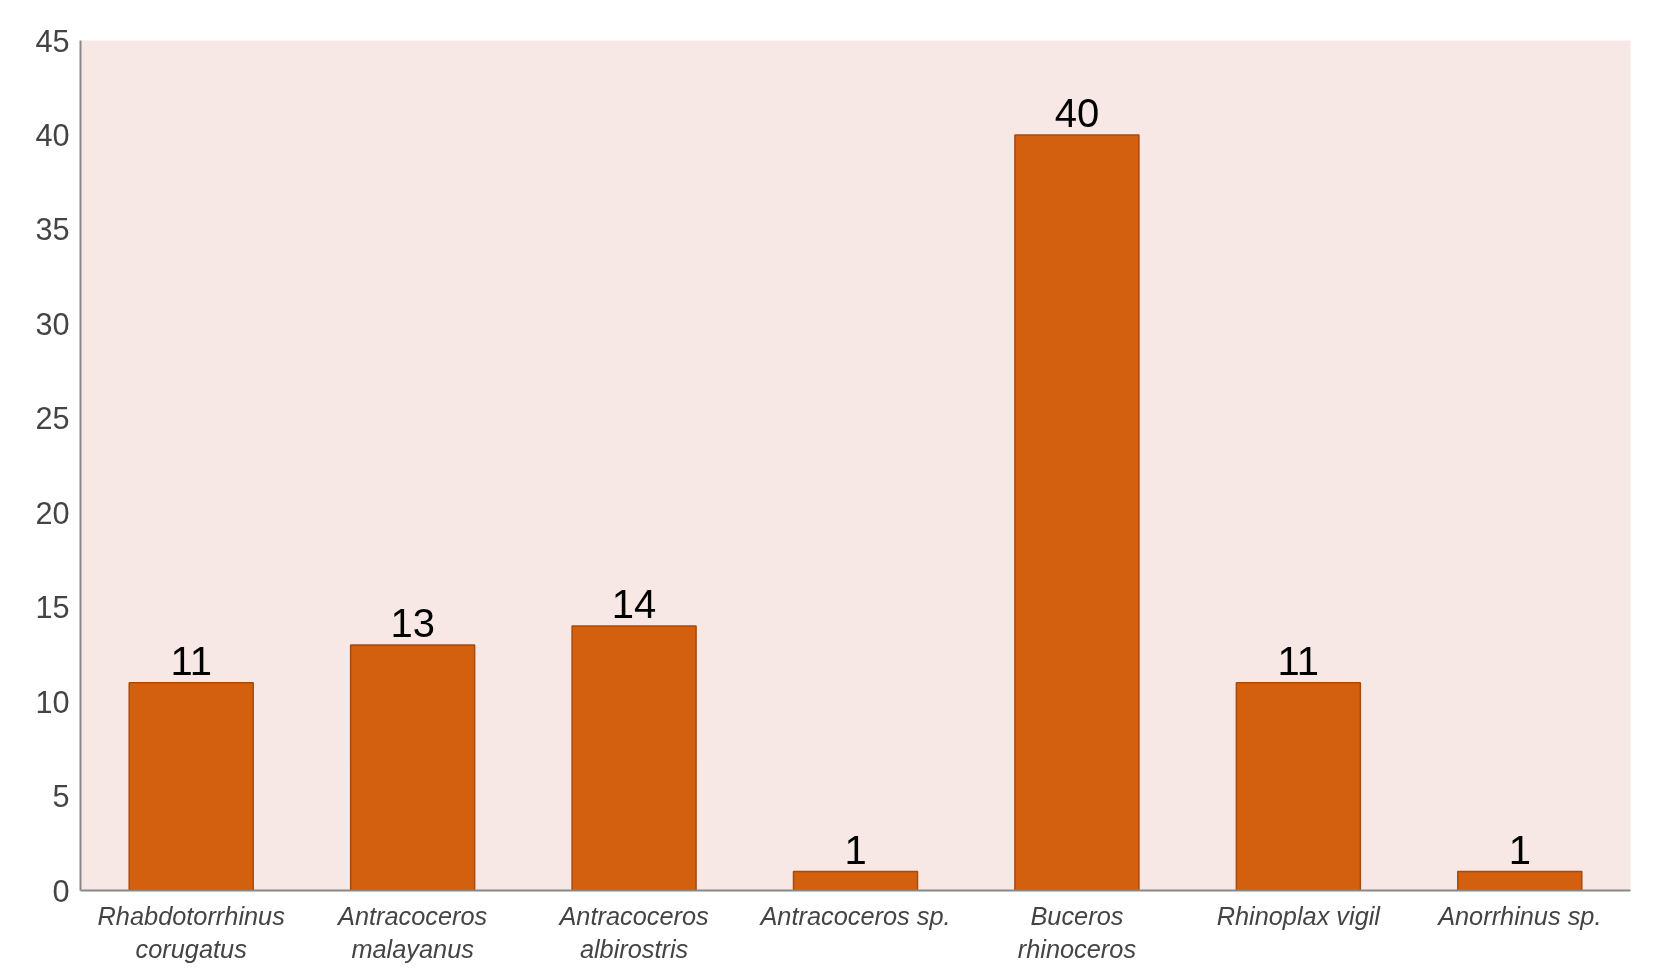 This screenshot has width=1654, height=978. Describe the element at coordinates (52, 607) in the screenshot. I see `y-tick-label: 15` at that location.